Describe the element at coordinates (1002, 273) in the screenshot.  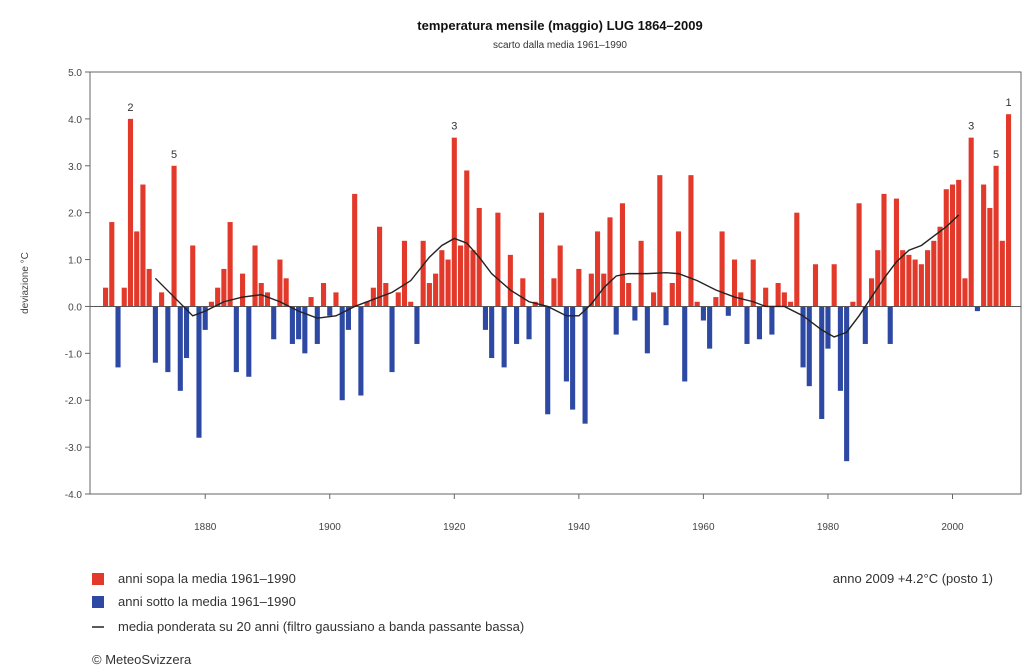
I see `bar-2008` at that location.